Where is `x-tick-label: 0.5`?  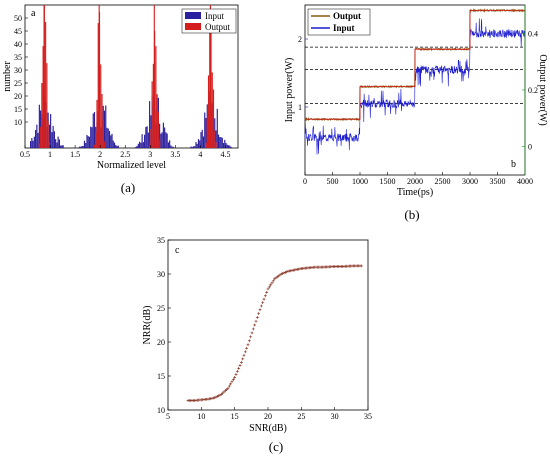
x-tick-label: 0.5 is located at coordinates (25, 154).